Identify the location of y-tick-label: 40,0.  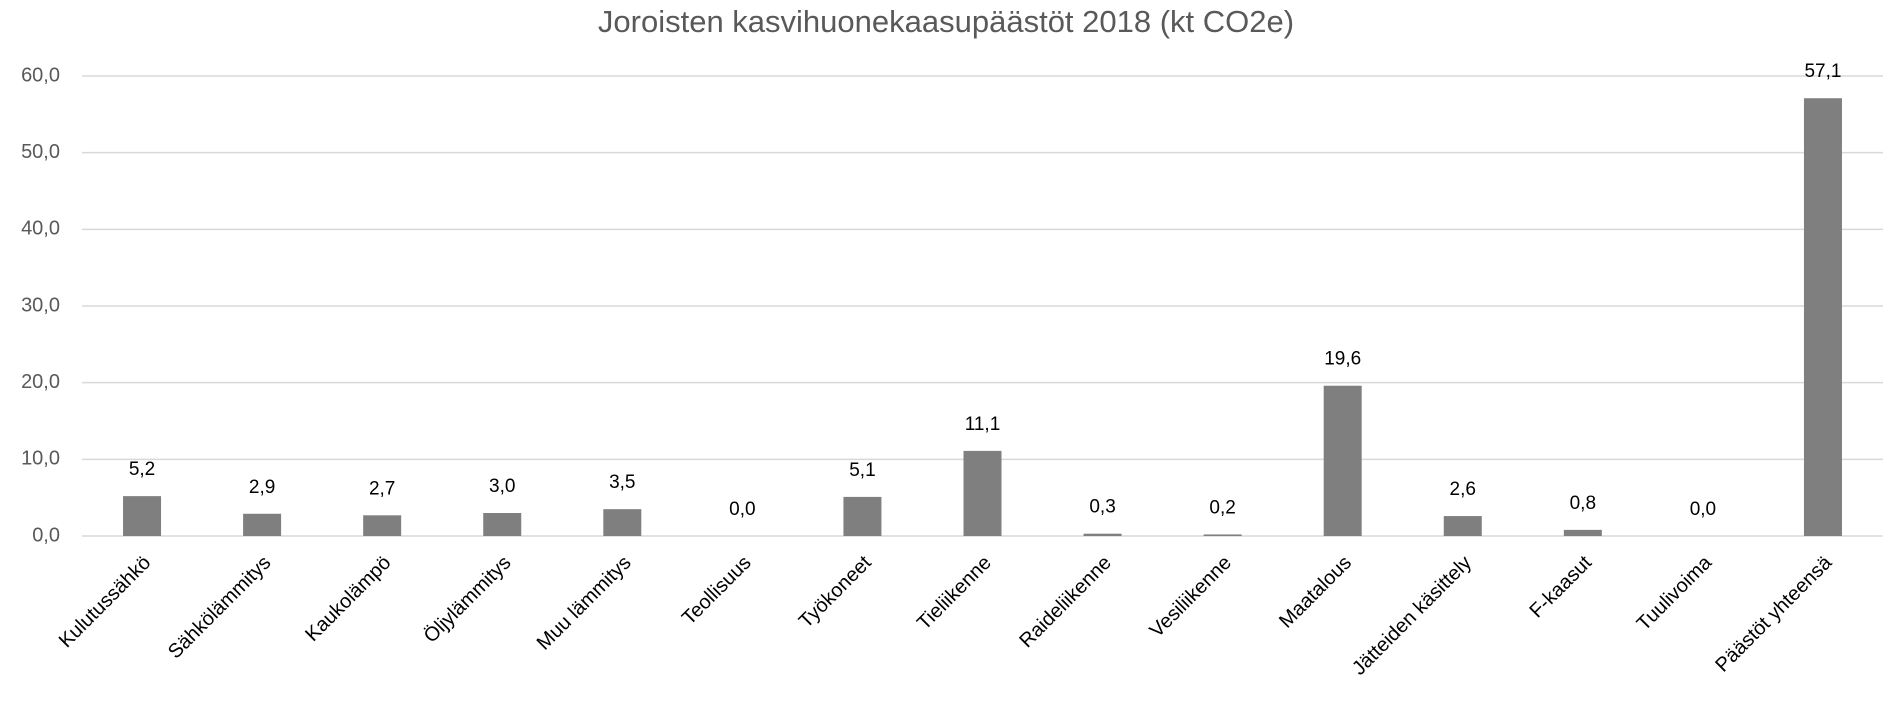
(40, 229).